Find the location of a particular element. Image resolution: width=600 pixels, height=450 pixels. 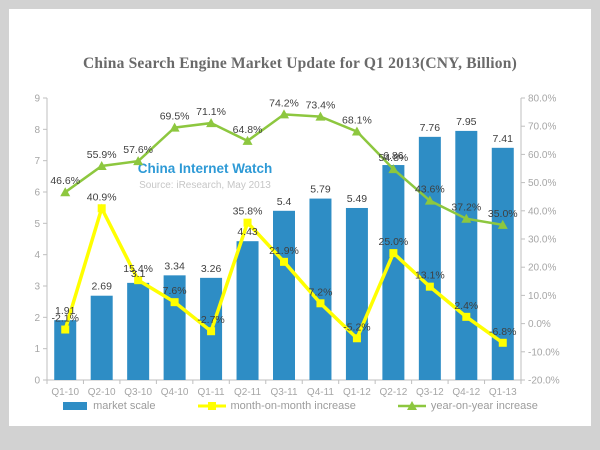

yoy-value-label: 46.6% is located at coordinates (65, 181).